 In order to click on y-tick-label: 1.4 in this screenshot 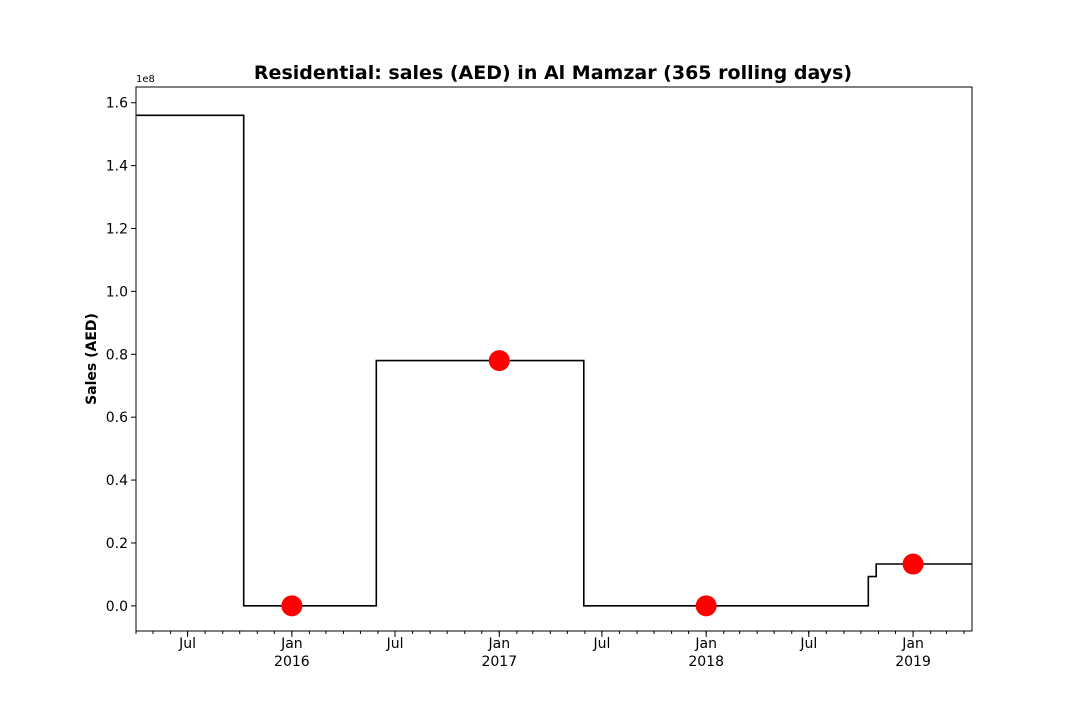, I will do `click(117, 167)`.